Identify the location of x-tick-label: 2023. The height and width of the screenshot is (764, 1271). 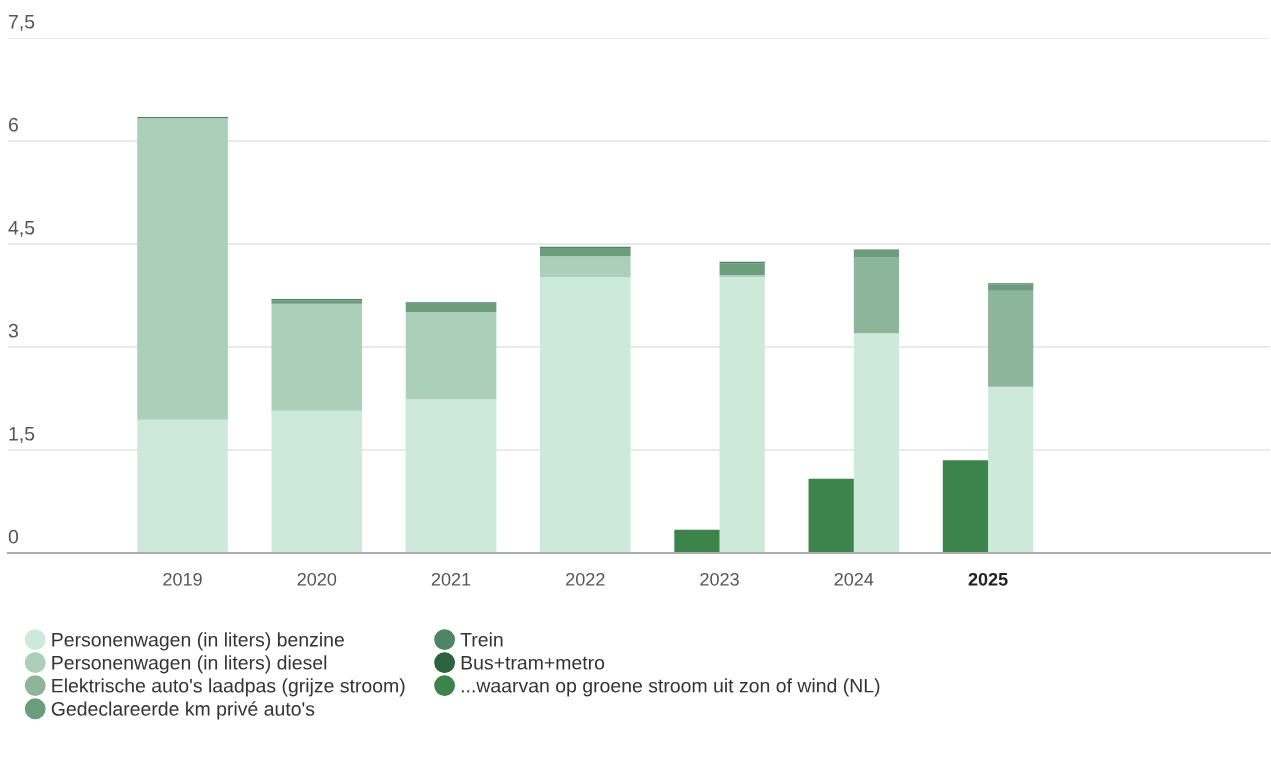
(719, 579).